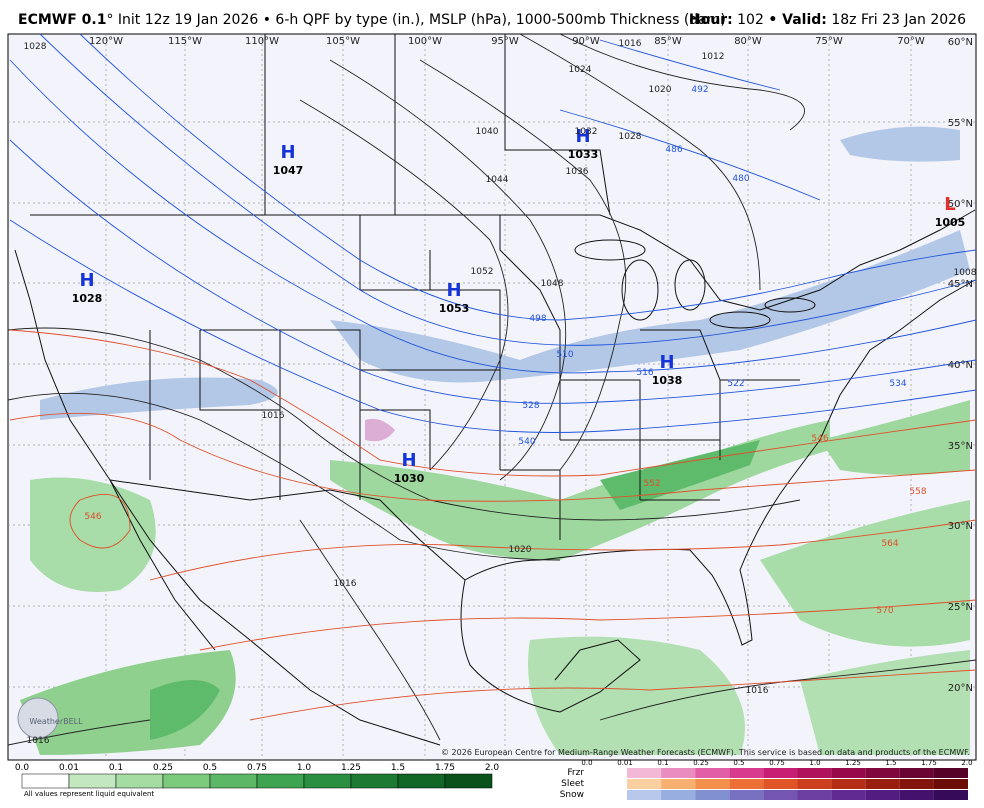 The height and width of the screenshot is (808, 984). What do you see at coordinates (965, 273) in the screenshot?
I see `isobar-label: 1008` at bounding box center [965, 273].